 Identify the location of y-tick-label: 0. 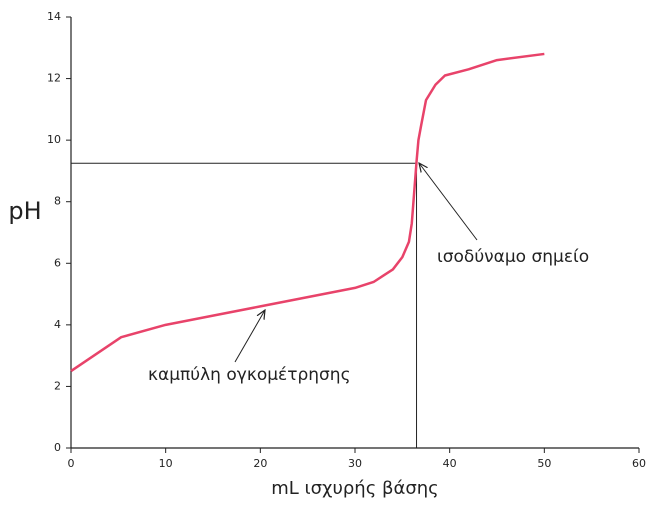
(57, 447).